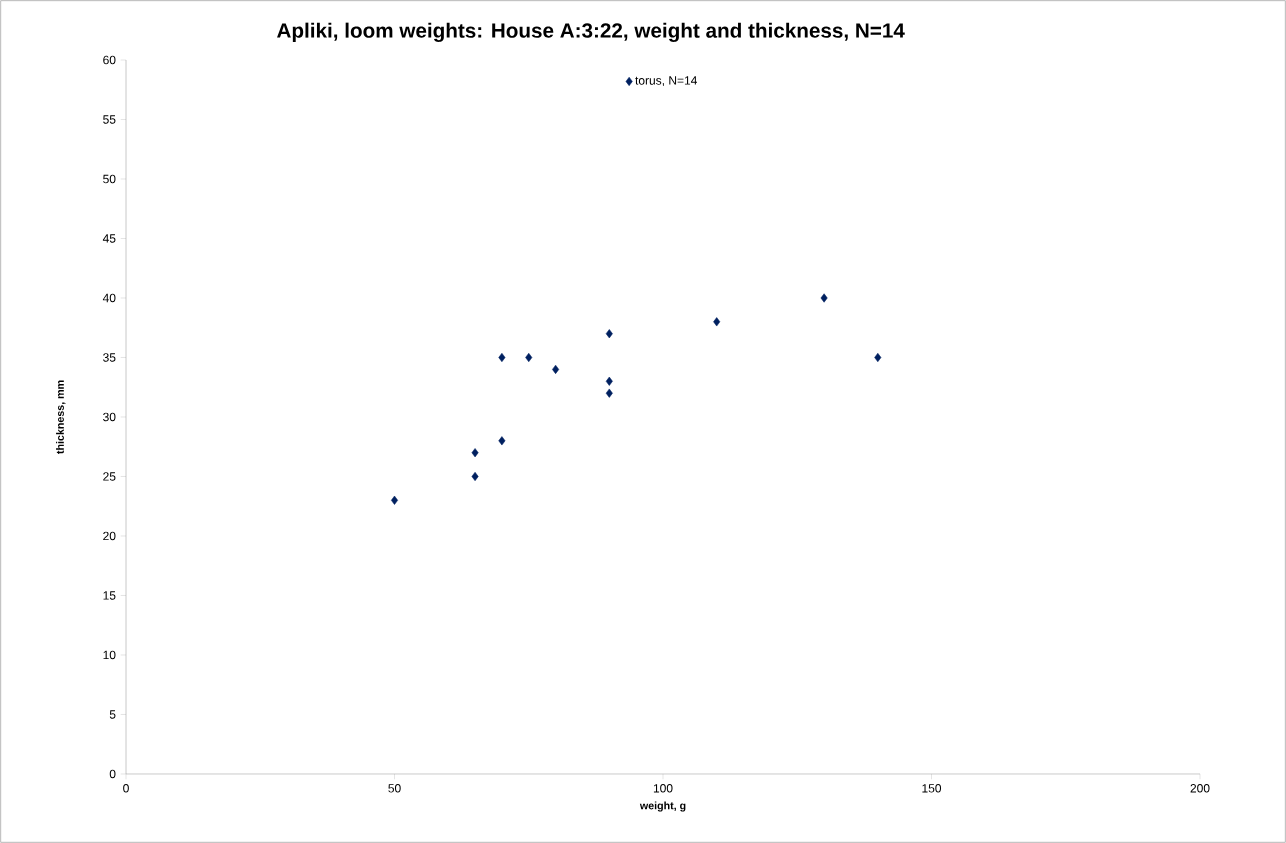  I want to click on y-tick-label: 35, so click(109, 357).